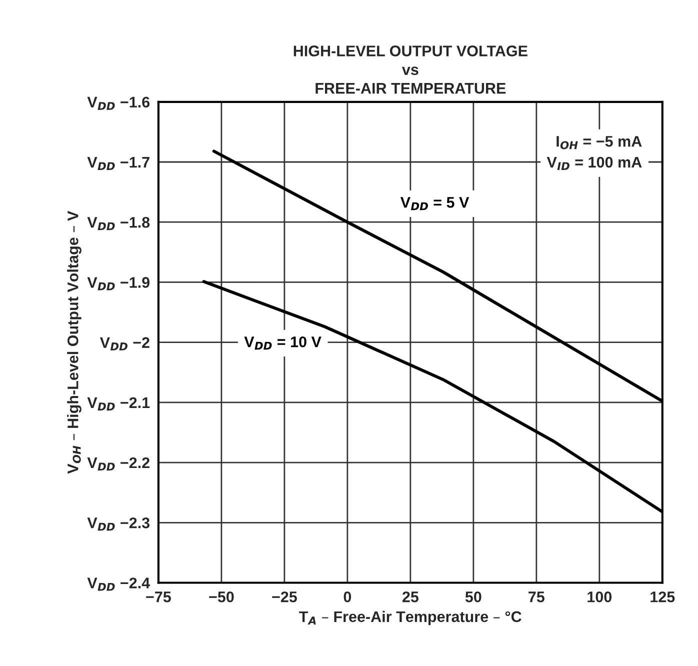 The width and height of the screenshot is (698, 666). I want to click on y-tick-label: V$_{DD}$ −2.3, so click(118, 524).